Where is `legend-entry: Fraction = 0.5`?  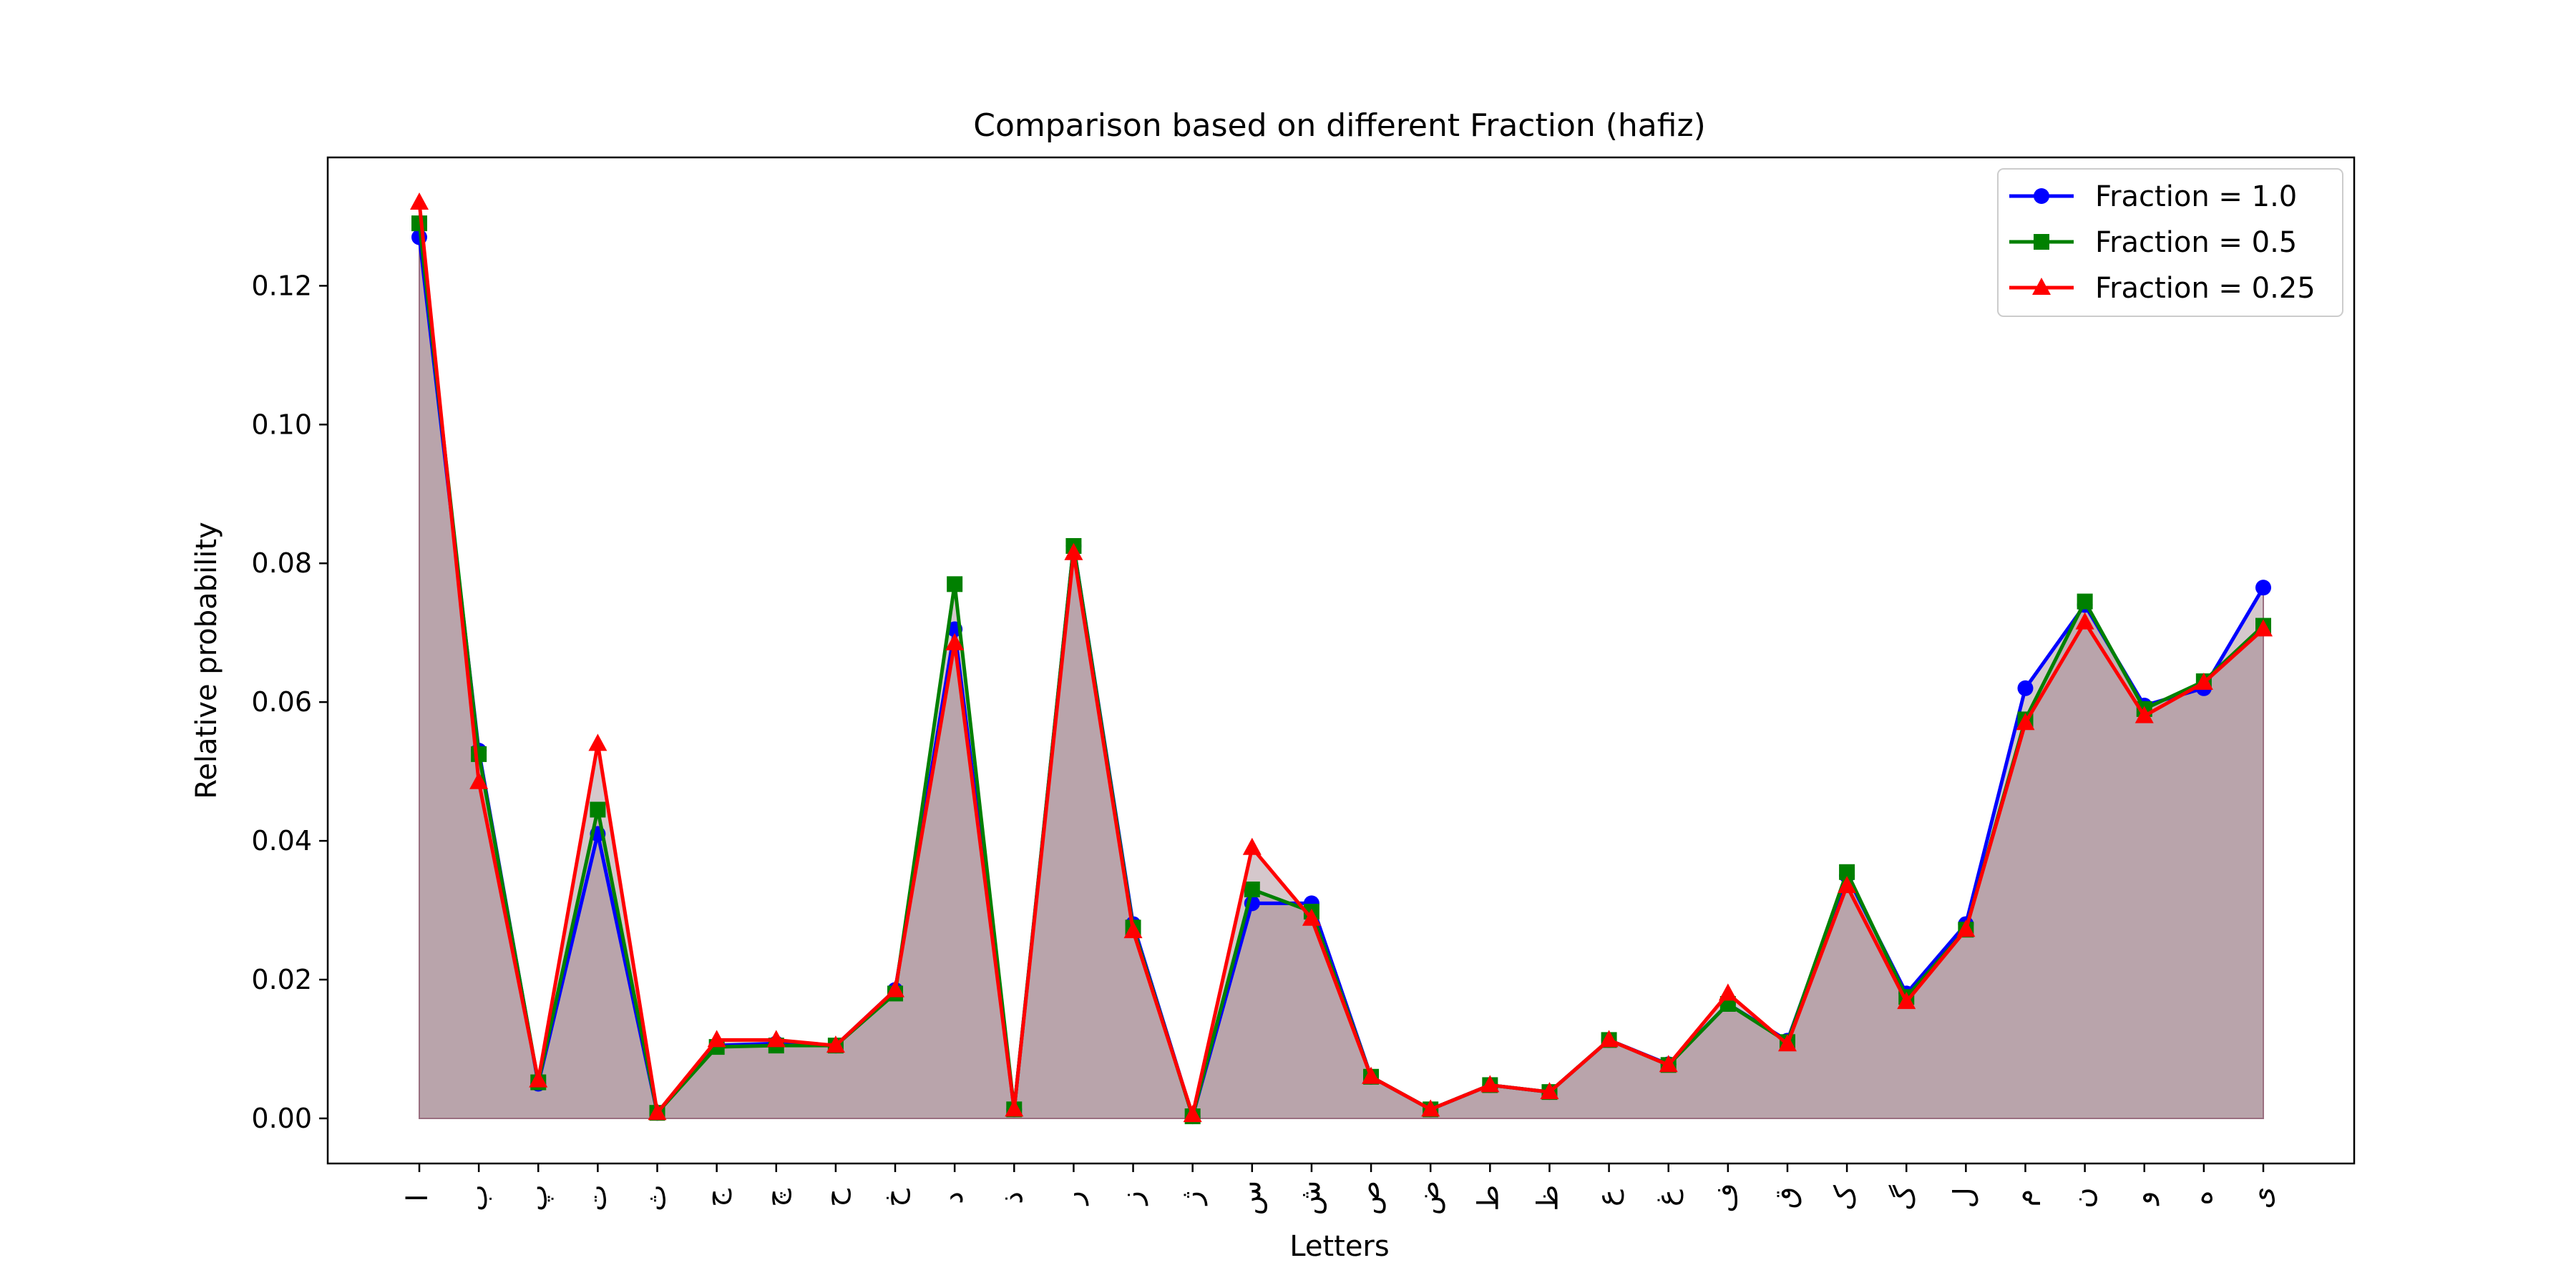
legend-entry: Fraction = 0.5 is located at coordinates (2153, 242).